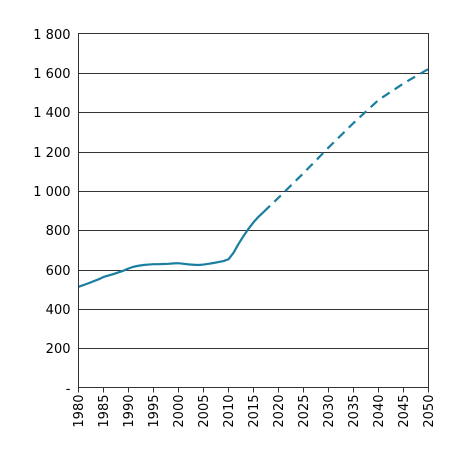  Describe the element at coordinates (58, 231) in the screenshot. I see `y-tick-label: 800` at that location.